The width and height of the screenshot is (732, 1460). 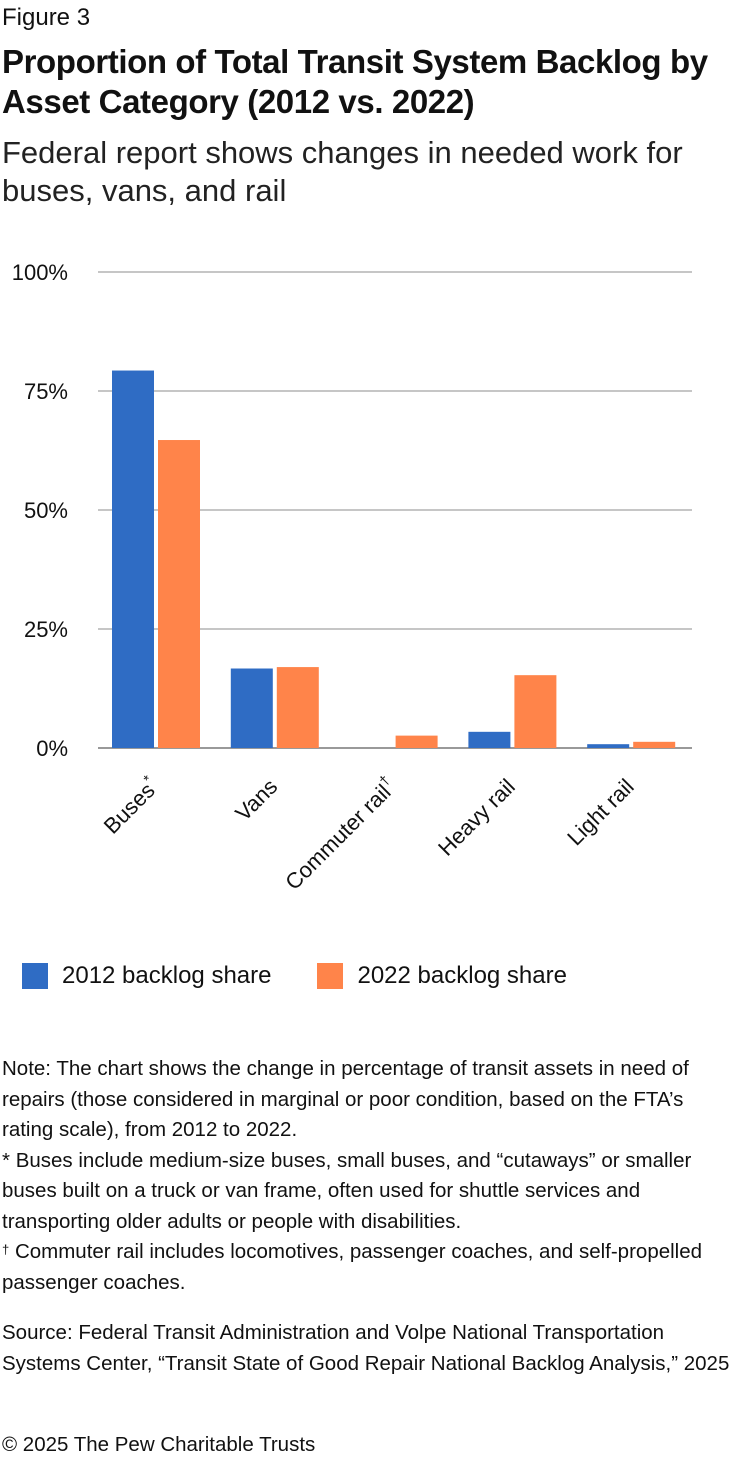 I want to click on y-axis-ticks: 0% 25% 50% 75% 100%, so click(x=40, y=510).